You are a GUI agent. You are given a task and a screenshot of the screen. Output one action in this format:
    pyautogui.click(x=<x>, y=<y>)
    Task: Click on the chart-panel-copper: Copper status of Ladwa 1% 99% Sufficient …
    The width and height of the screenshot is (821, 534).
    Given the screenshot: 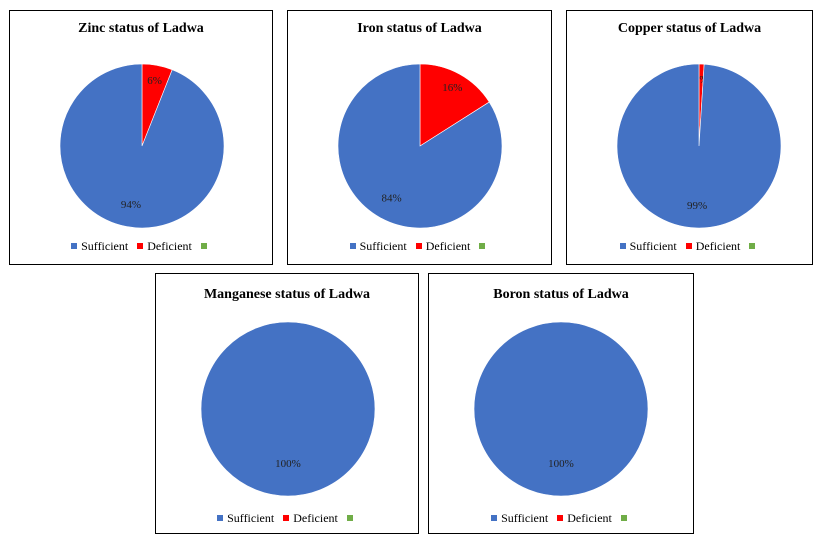 What is the action you would take?
    pyautogui.click(x=689, y=137)
    